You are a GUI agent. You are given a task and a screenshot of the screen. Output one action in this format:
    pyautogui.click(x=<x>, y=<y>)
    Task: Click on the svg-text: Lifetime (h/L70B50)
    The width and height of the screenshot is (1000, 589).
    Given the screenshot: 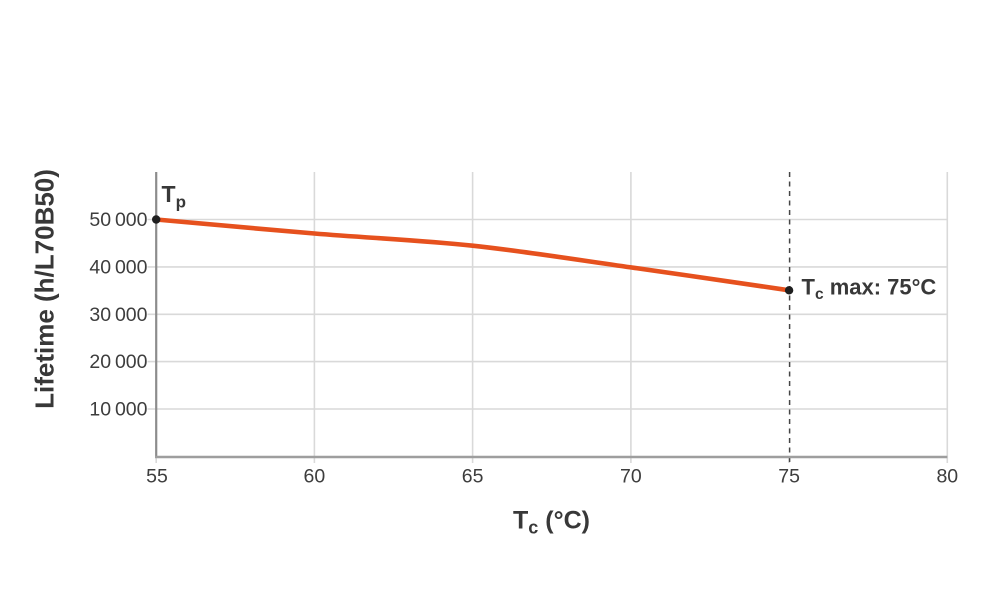 What is the action you would take?
    pyautogui.click(x=45, y=289)
    